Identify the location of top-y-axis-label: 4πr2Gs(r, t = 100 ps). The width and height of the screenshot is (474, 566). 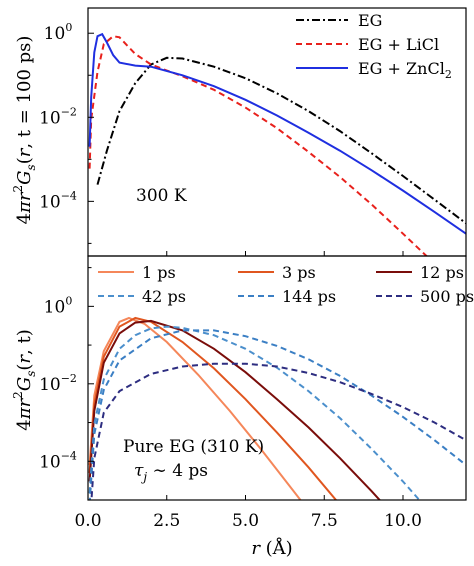
(24, 130).